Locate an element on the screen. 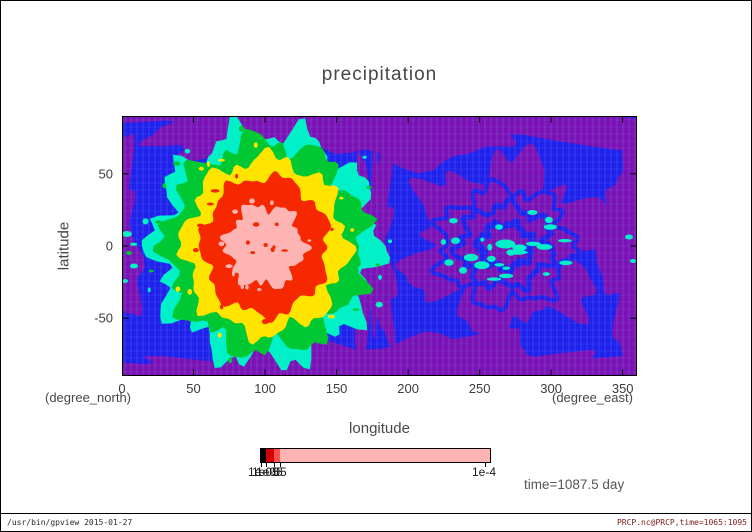 Image resolution: width=752 pixels, height=532 pixels. x-tick-label: 250 is located at coordinates (479, 388).